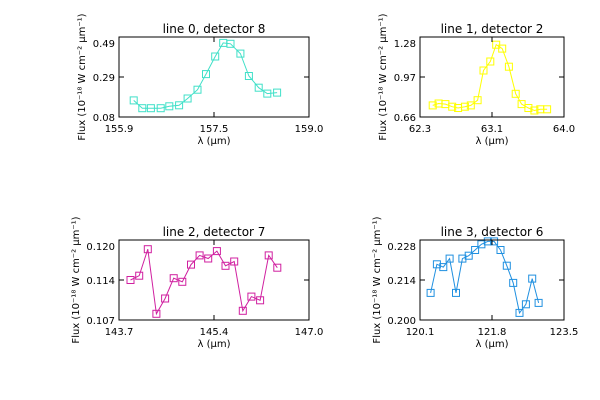  Describe the element at coordinates (100, 321) in the screenshot. I see `panel-2-ytick-label-0: 0.107` at that location.